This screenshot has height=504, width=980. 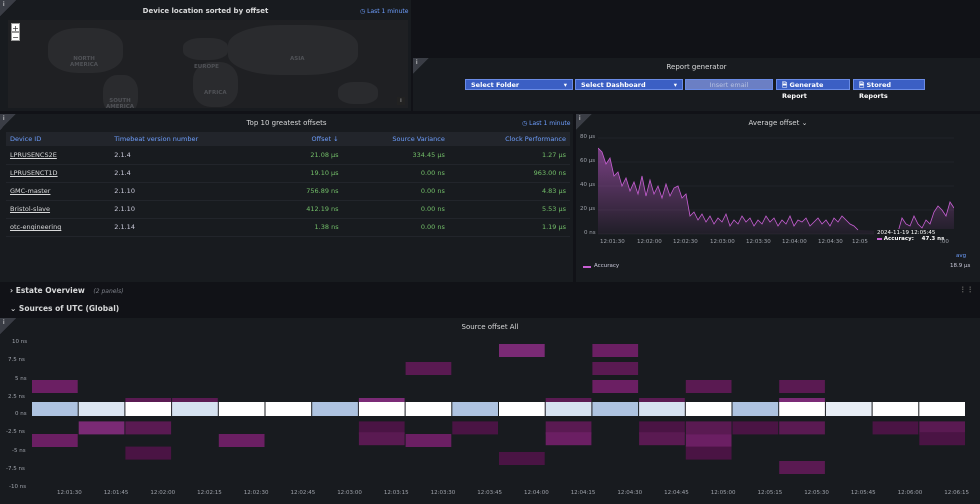 I want to click on clock-cell: 1.27 µs, so click(x=509, y=155).